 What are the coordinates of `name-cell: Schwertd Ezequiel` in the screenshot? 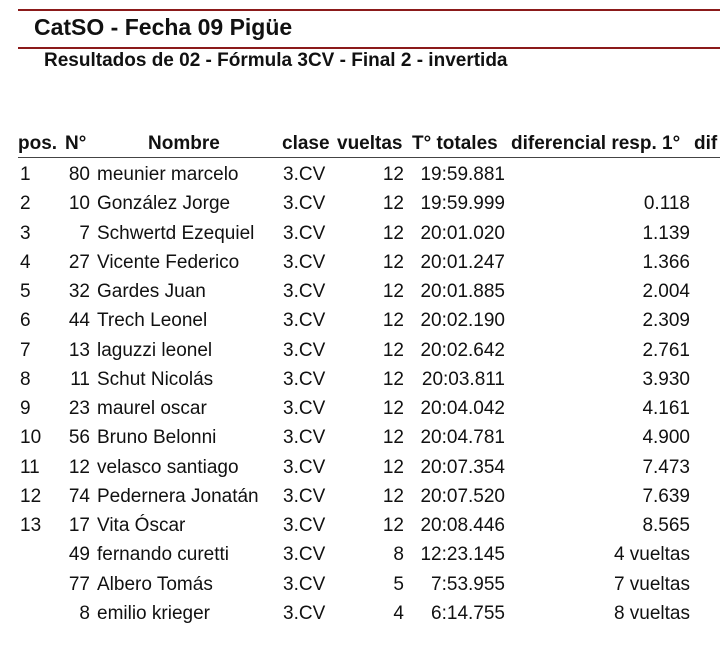 It's located at (176, 233).